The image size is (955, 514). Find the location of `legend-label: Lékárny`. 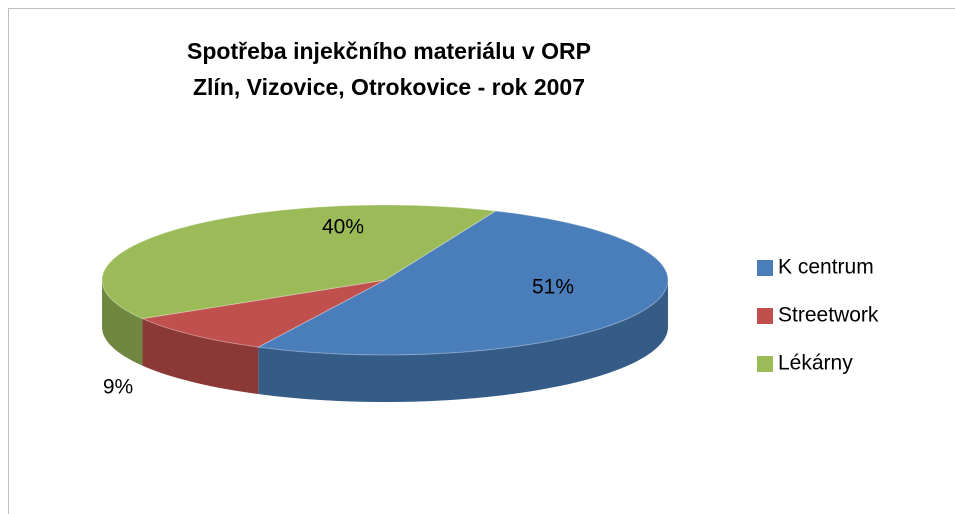

legend-label: Lékárny is located at coordinates (815, 363).